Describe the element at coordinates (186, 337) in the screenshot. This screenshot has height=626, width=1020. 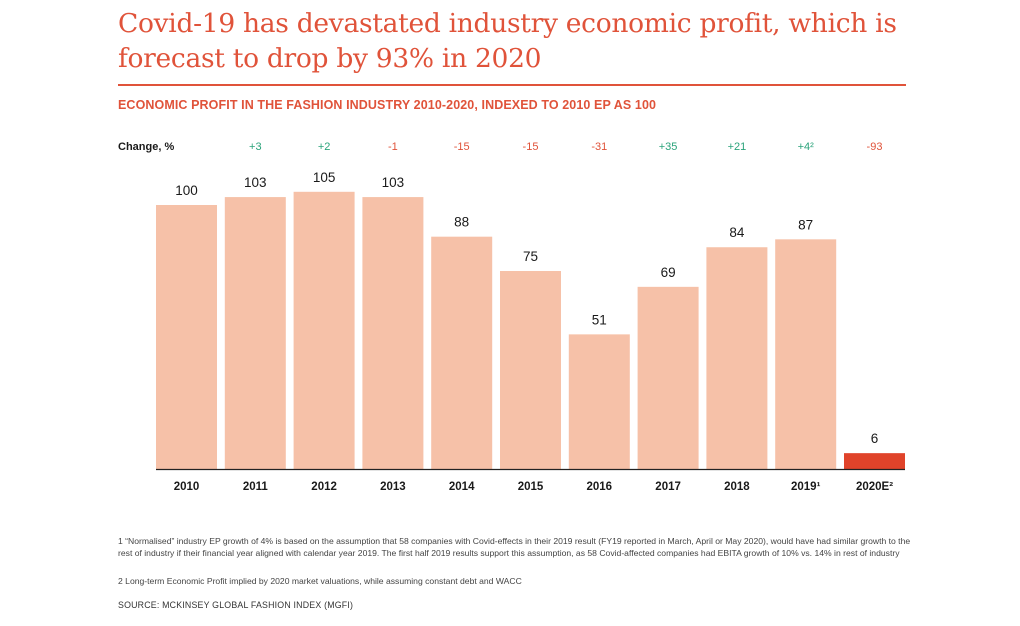
I see `bar-2010` at that location.